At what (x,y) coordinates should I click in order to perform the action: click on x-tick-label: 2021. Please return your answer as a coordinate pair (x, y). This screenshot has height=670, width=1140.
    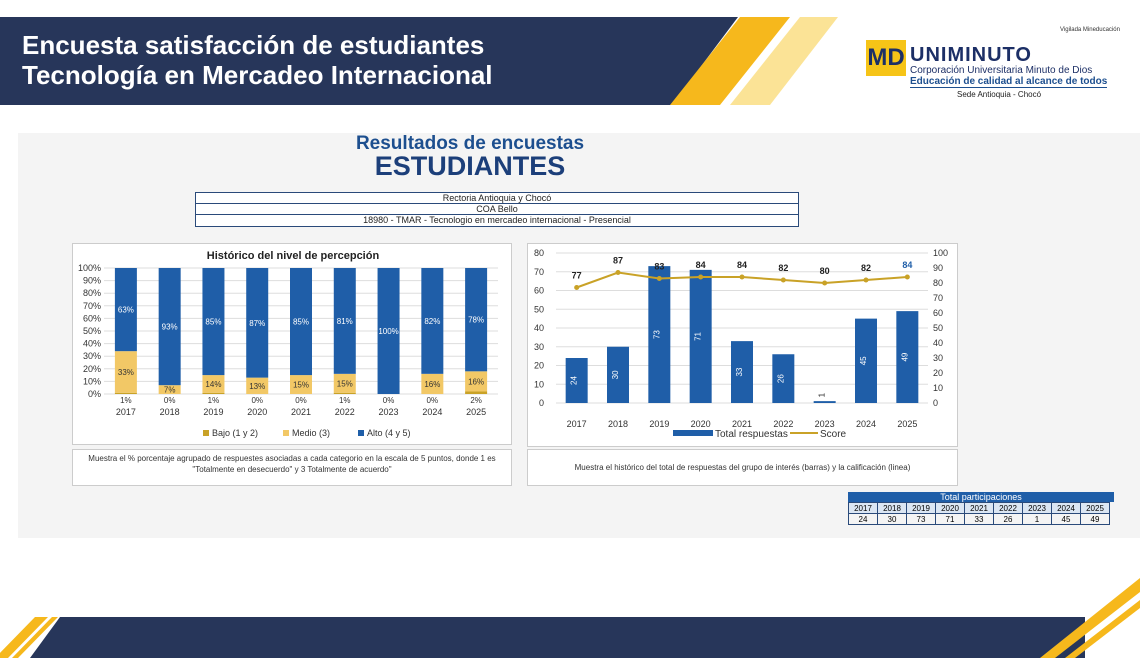
    Looking at the image, I should click on (301, 412).